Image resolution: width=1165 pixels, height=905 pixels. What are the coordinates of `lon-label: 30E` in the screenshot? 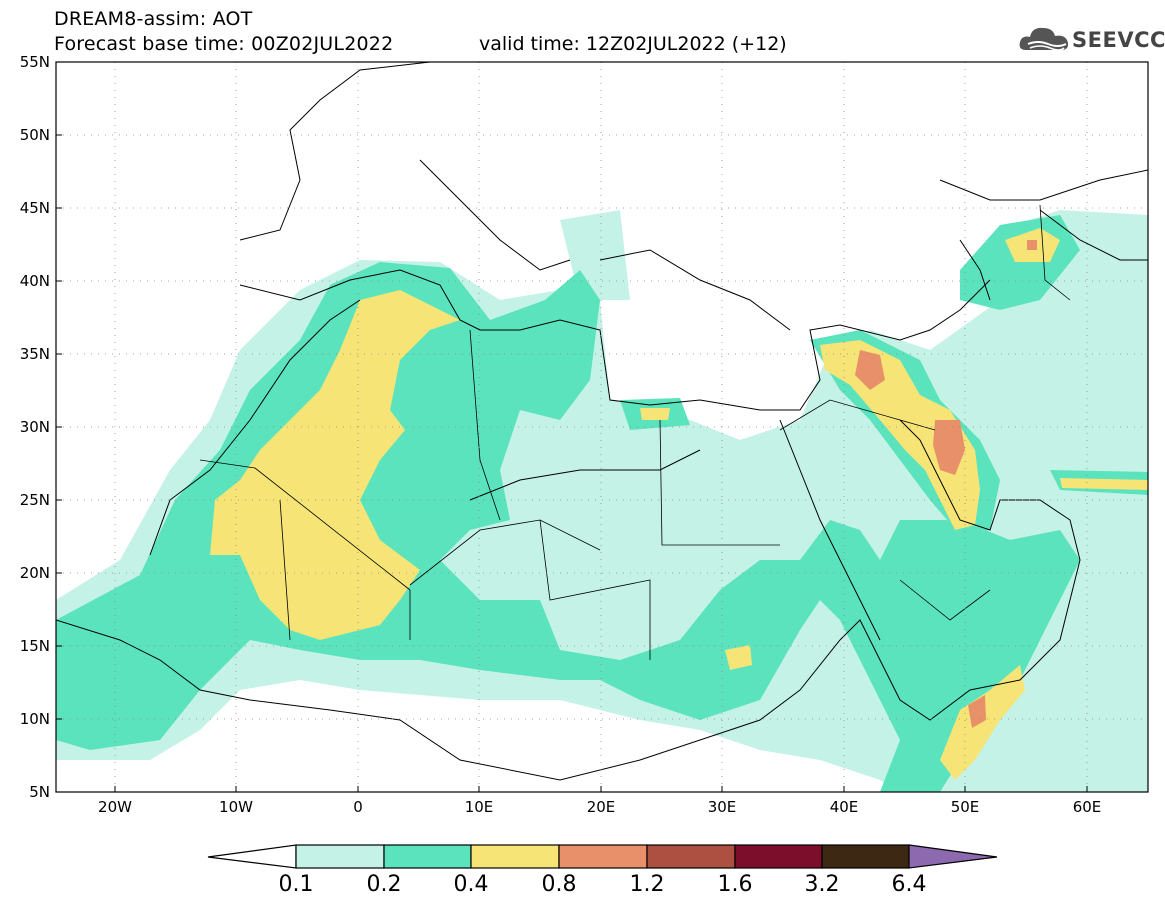 It's located at (722, 807).